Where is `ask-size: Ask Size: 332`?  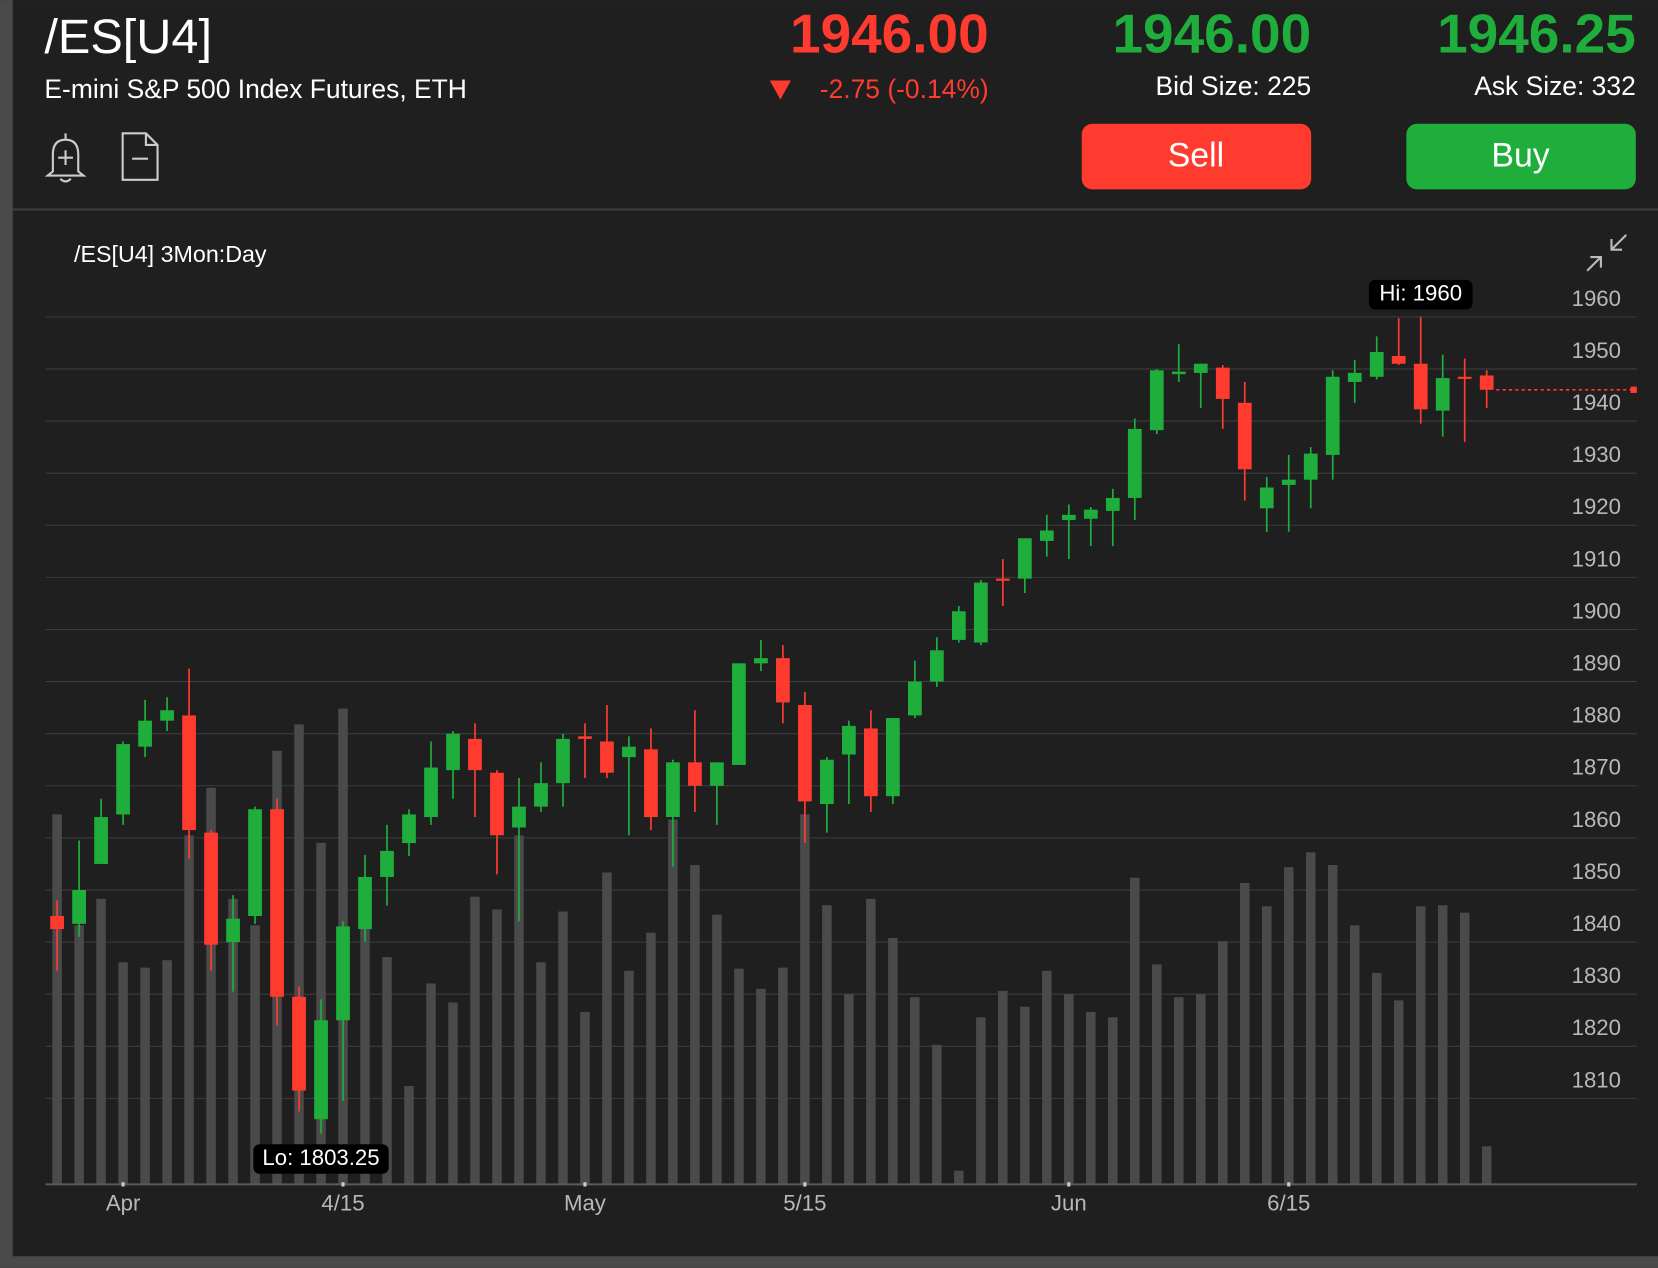
ask-size: Ask Size: 332 is located at coordinates (1555, 86).